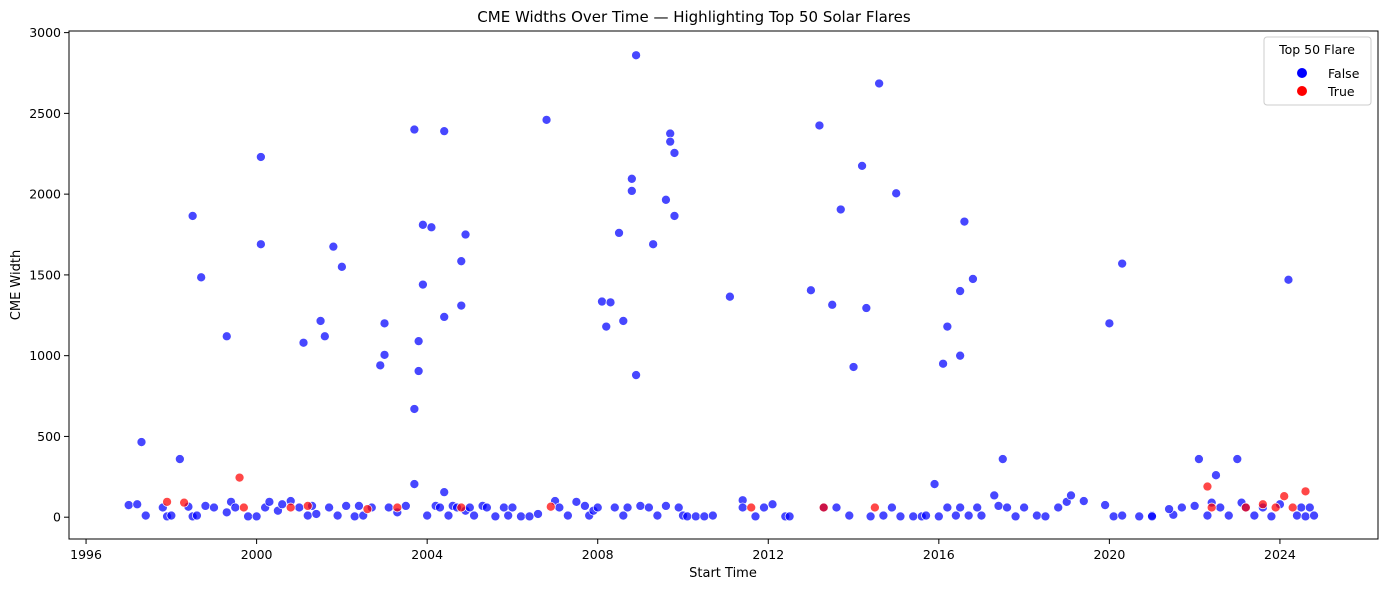 The image size is (1389, 590). I want to click on y-tick-label: 0, so click(57, 517).